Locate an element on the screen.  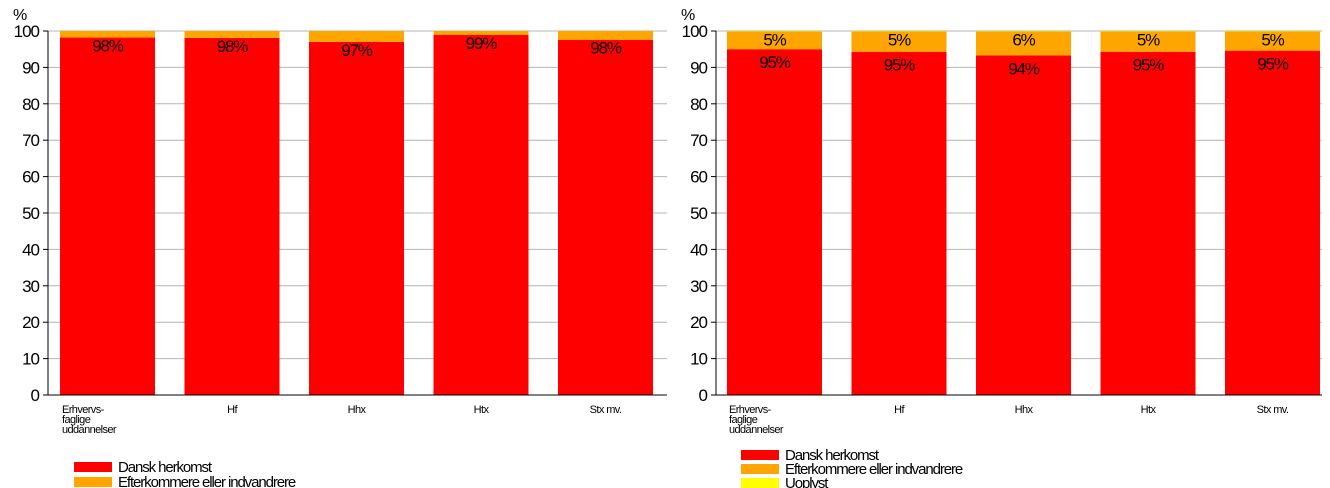
panel2-legend-label: Dansk herkomst is located at coordinates (832, 455).